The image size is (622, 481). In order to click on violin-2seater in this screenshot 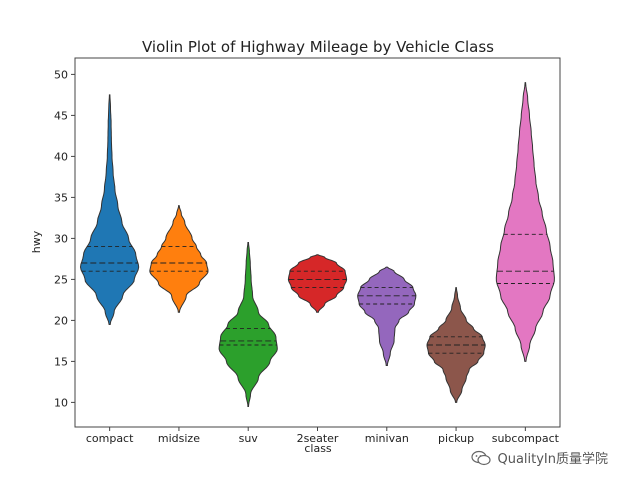, I will do `click(317, 283)`.